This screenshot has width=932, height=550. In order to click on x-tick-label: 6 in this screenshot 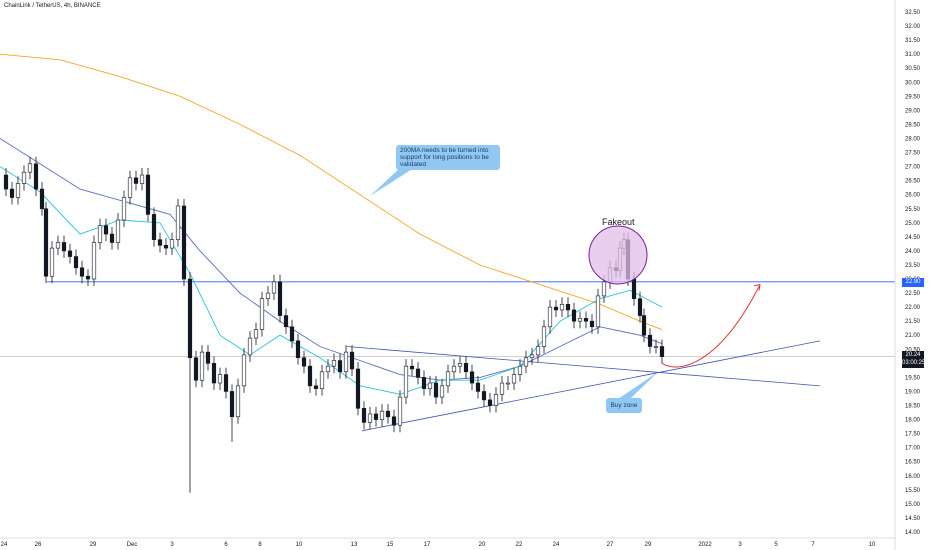, I will do `click(226, 545)`.